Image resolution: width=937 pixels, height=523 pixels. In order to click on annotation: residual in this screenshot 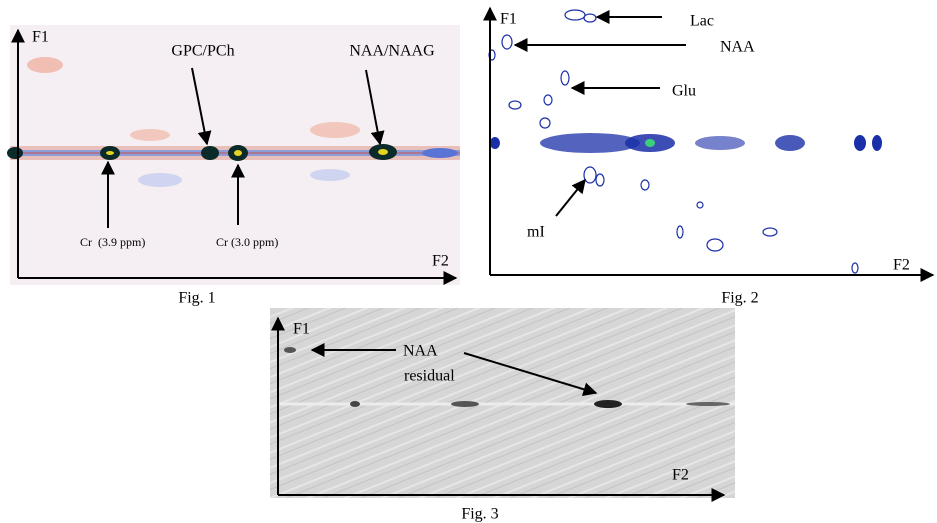, I will do `click(429, 376)`.